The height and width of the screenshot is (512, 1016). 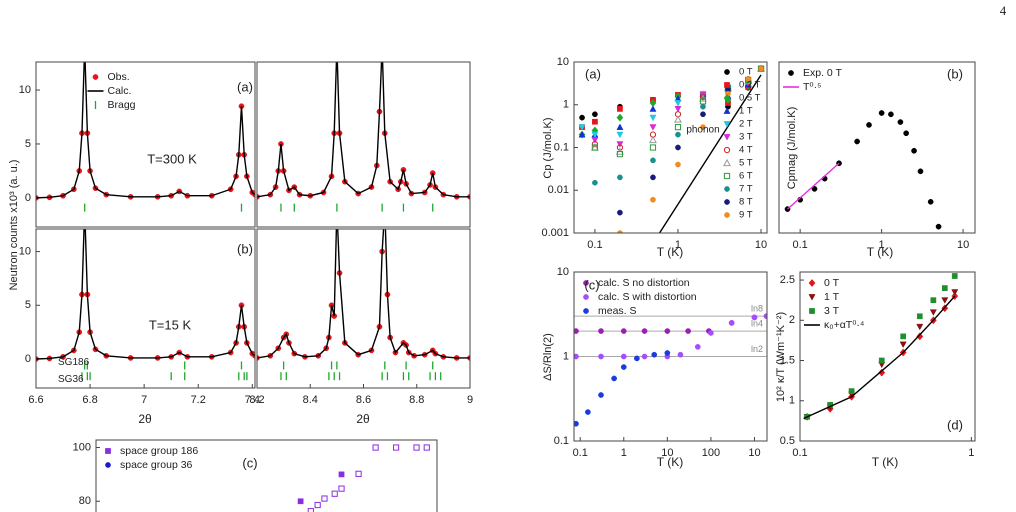 I want to click on plot-frame, so click(x=363, y=144).